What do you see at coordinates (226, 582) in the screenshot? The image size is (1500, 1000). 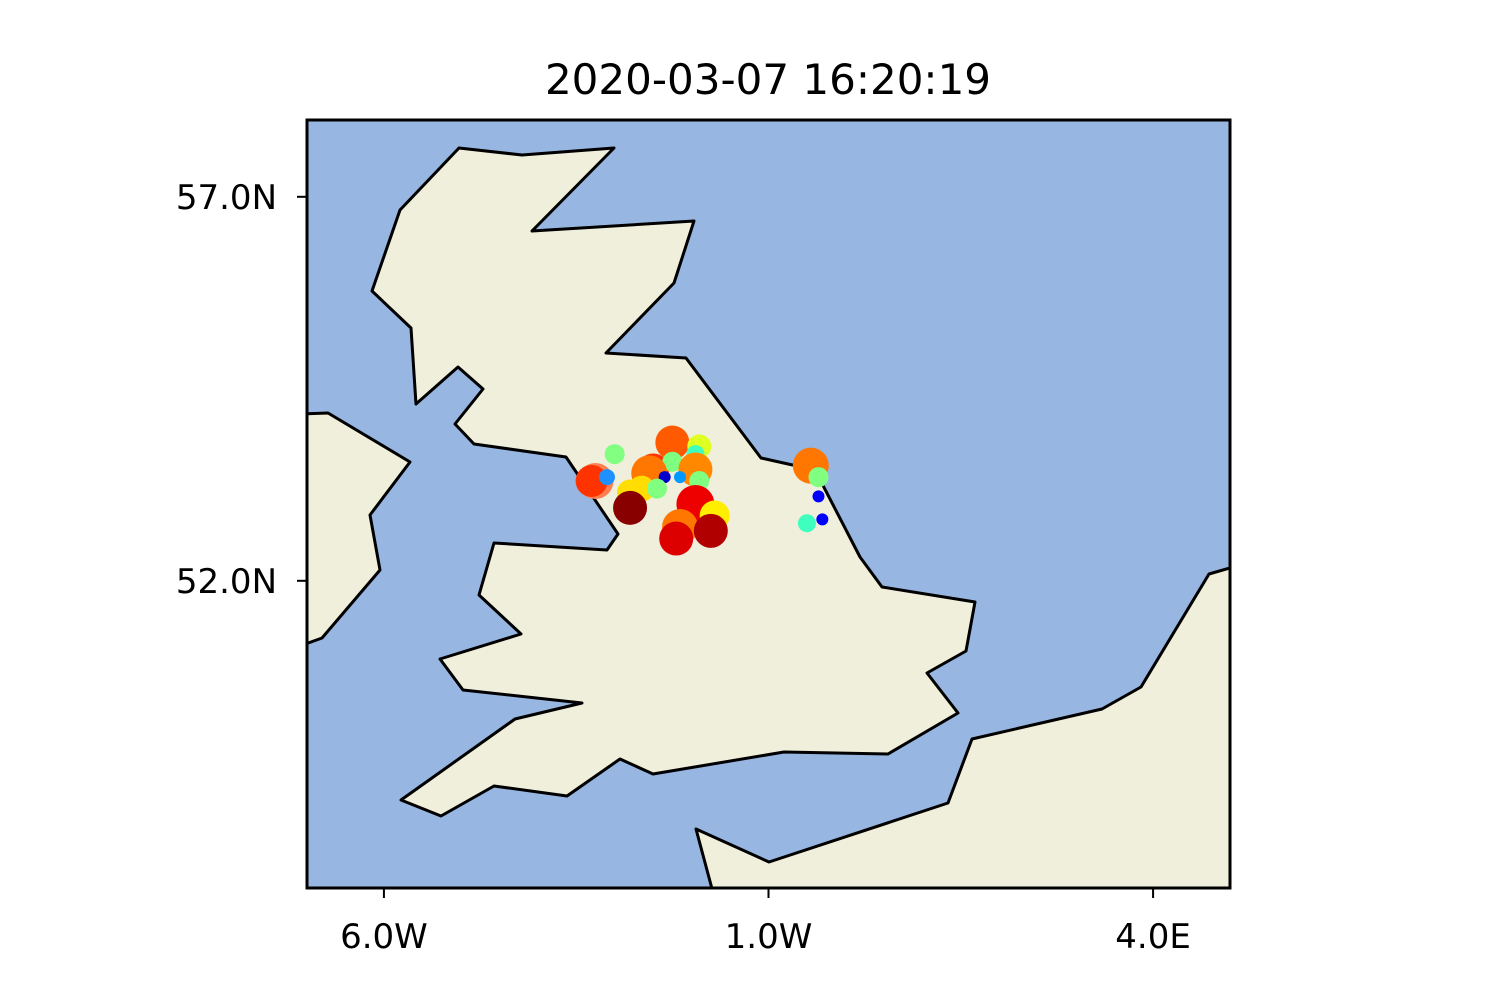 I see `y-tick-label: 52.0N` at bounding box center [226, 582].